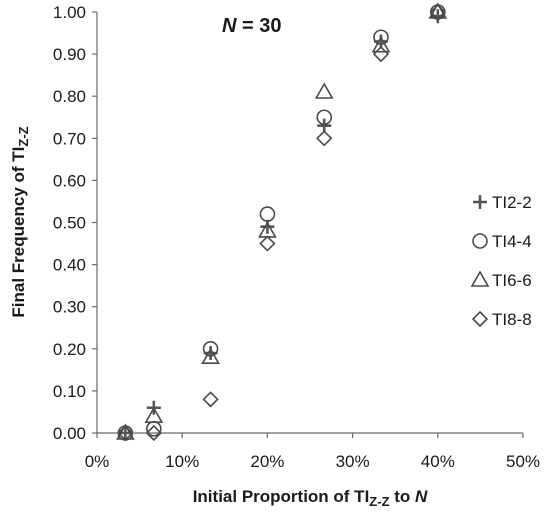  I want to click on x-tick-label: 30%, so click(353, 461).